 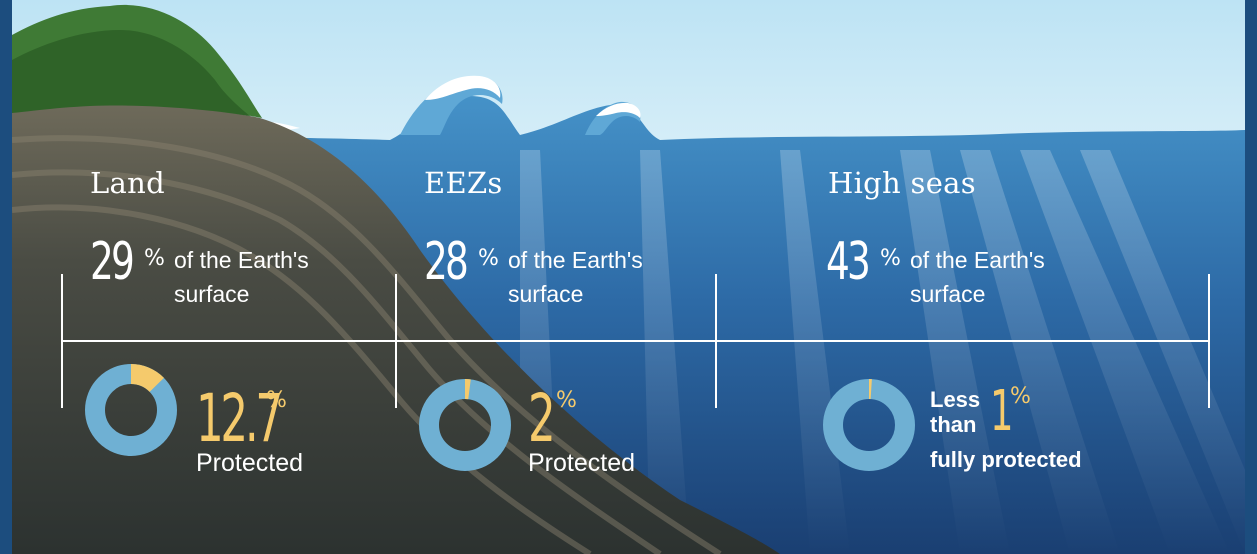 I want to click on donut-charts, so click(x=500, y=417).